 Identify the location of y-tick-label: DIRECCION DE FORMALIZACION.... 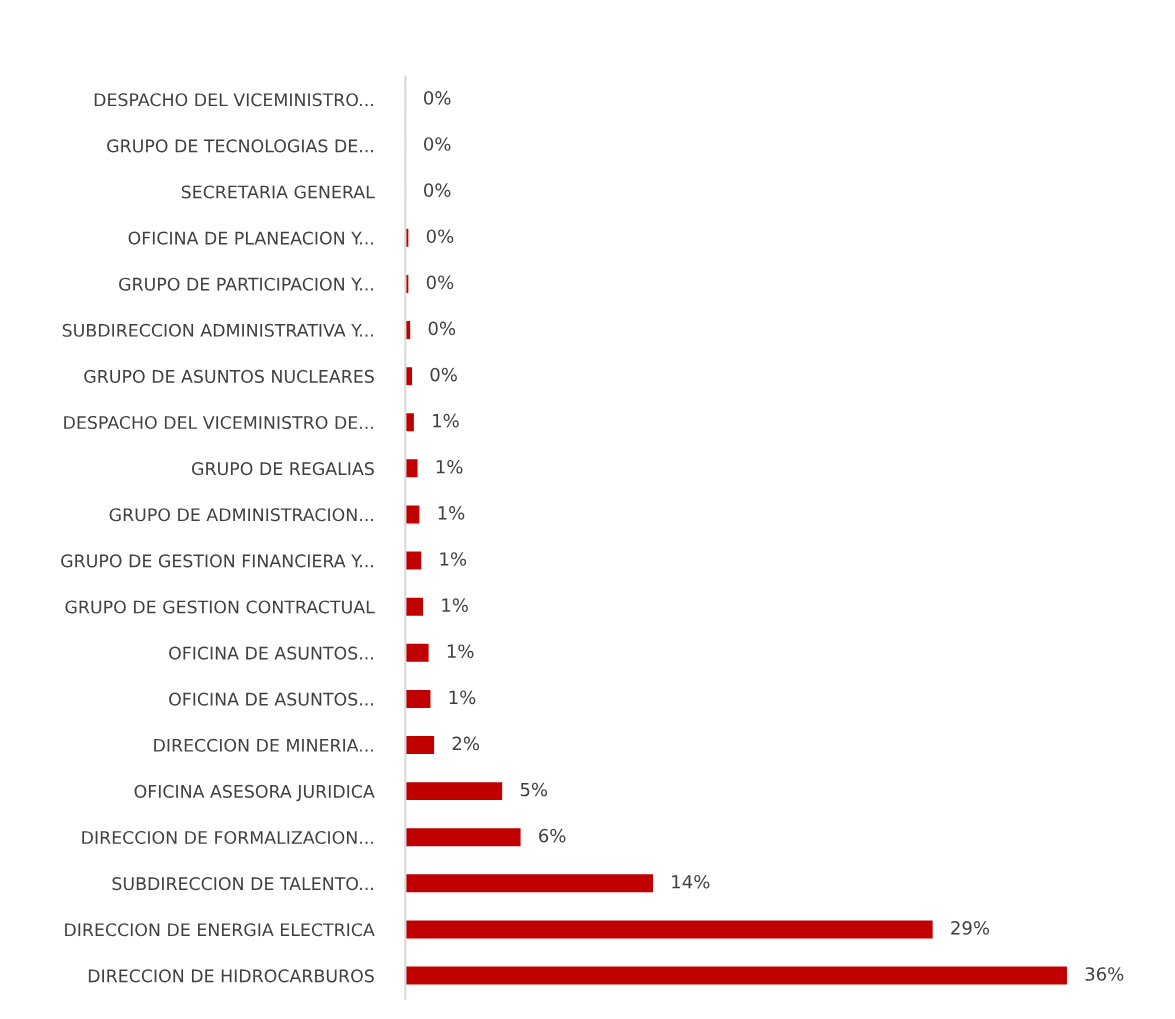
(227, 837).